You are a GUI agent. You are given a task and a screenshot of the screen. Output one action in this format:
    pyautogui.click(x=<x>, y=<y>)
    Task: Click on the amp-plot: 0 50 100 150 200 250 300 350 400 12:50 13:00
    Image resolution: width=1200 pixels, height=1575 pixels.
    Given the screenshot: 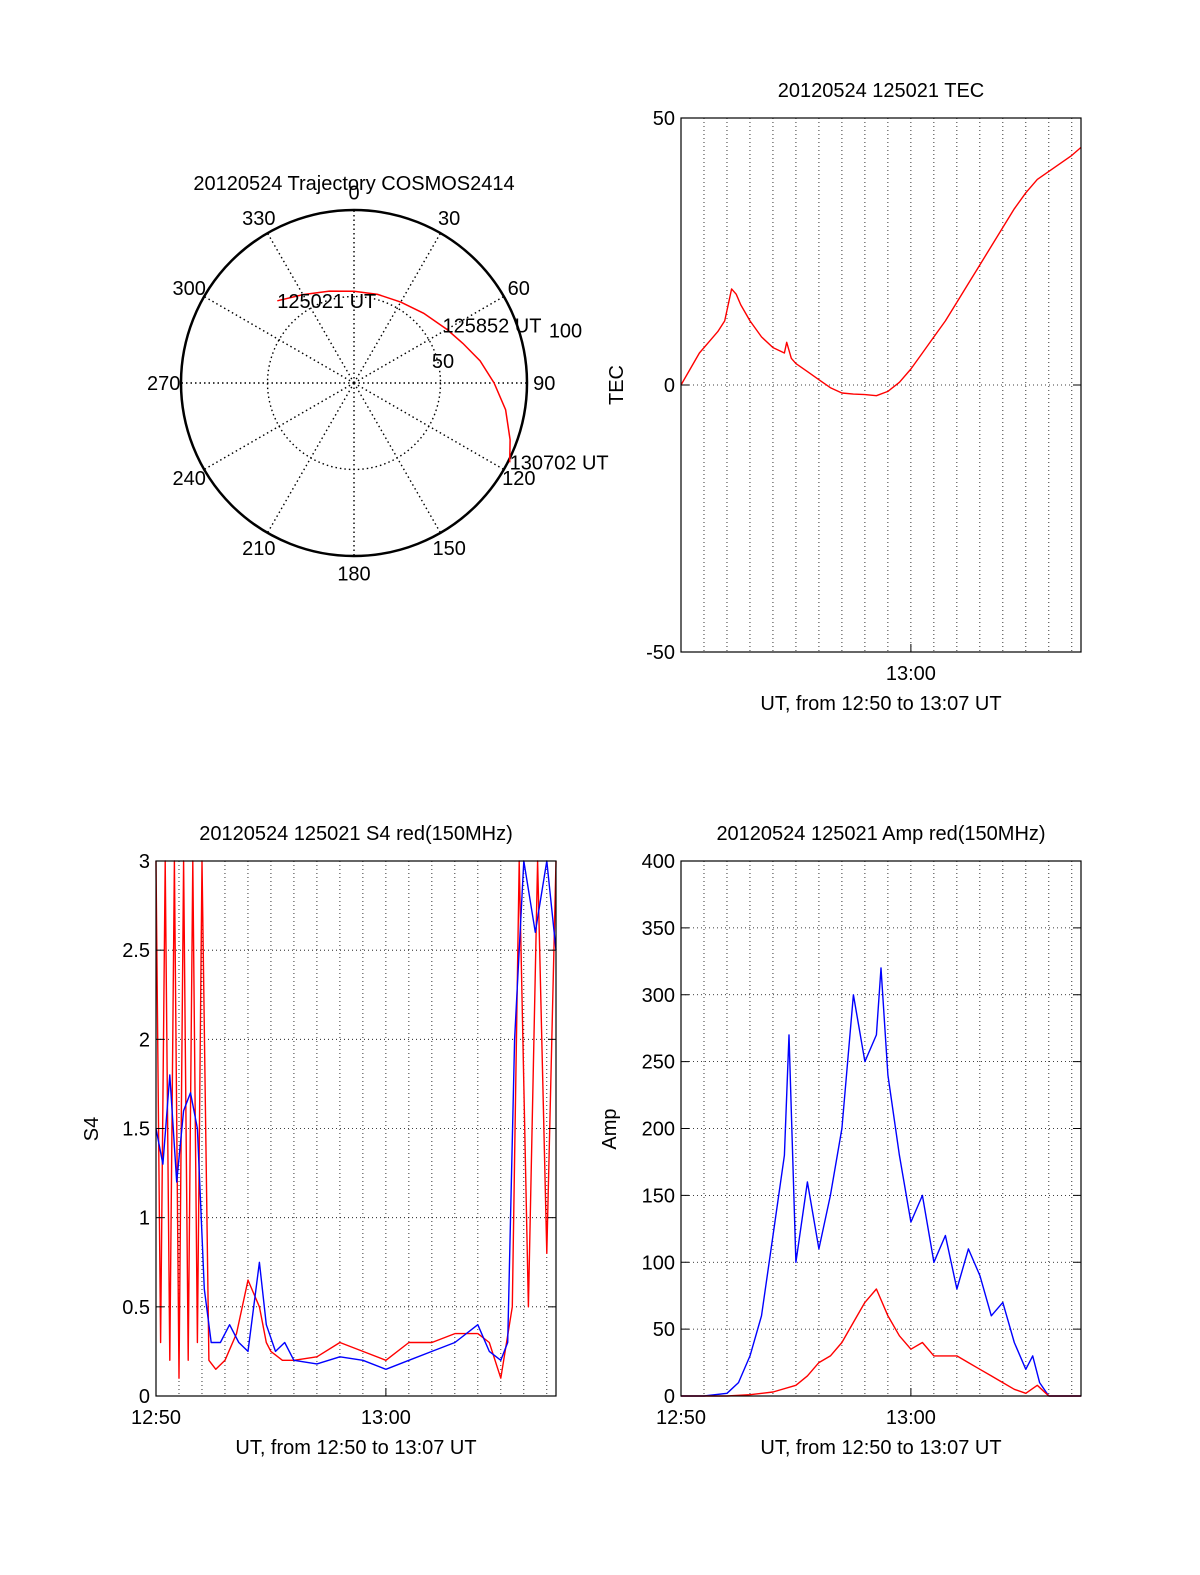 What is the action you would take?
    pyautogui.click(x=862, y=1140)
    